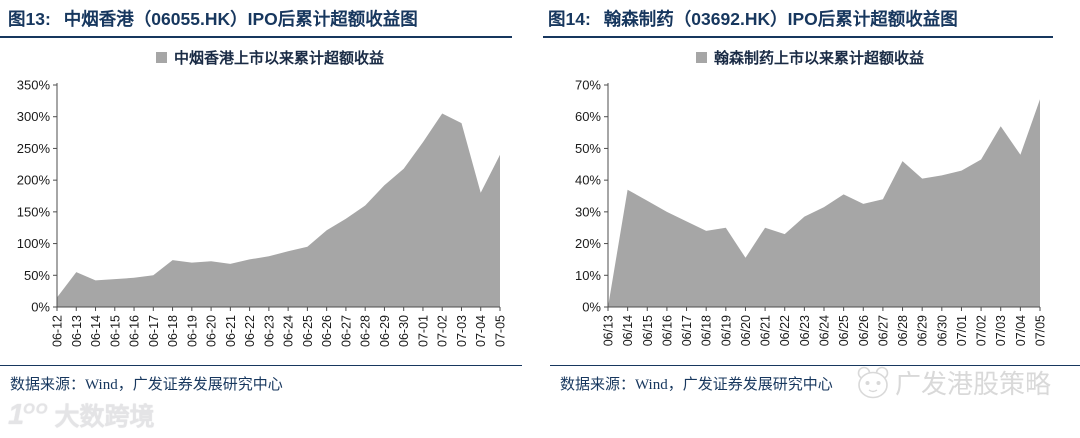 The height and width of the screenshot is (438, 1080). Describe the element at coordinates (746, 330) in the screenshot. I see `x-axis-tick-label: 06/20` at that location.